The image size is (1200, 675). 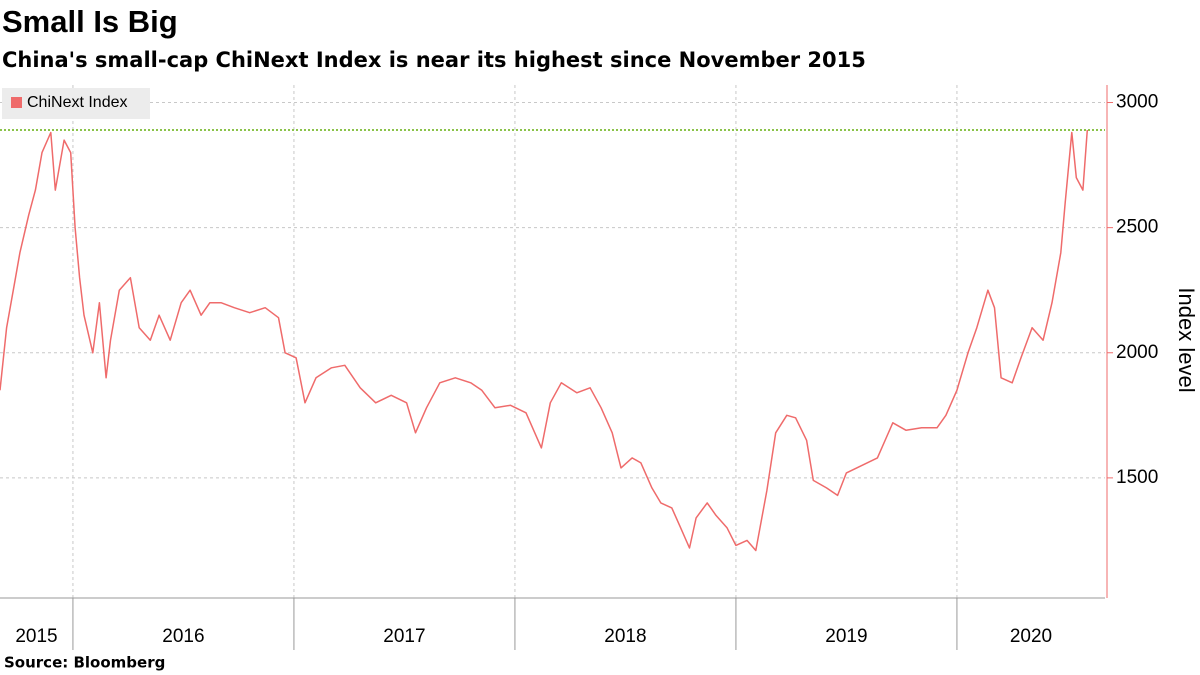 I want to click on x-tick-label: 2019, so click(x=846, y=636).